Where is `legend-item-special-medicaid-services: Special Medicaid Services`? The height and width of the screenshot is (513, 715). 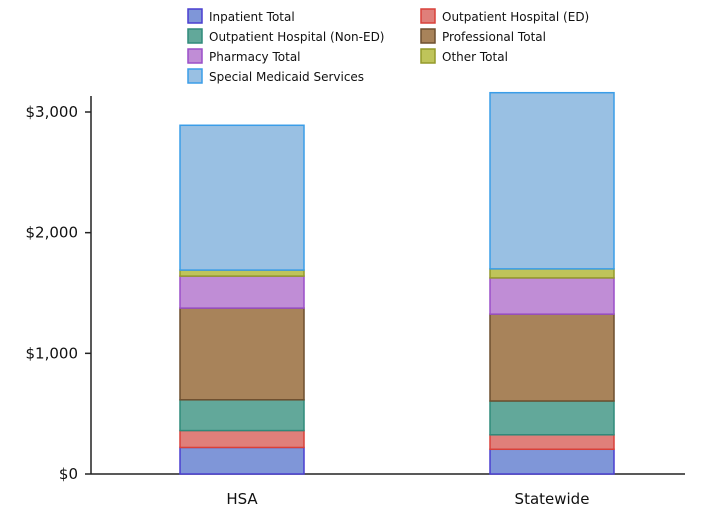
legend-item-special-medicaid-services: Special Medicaid Services is located at coordinates (275, 76).